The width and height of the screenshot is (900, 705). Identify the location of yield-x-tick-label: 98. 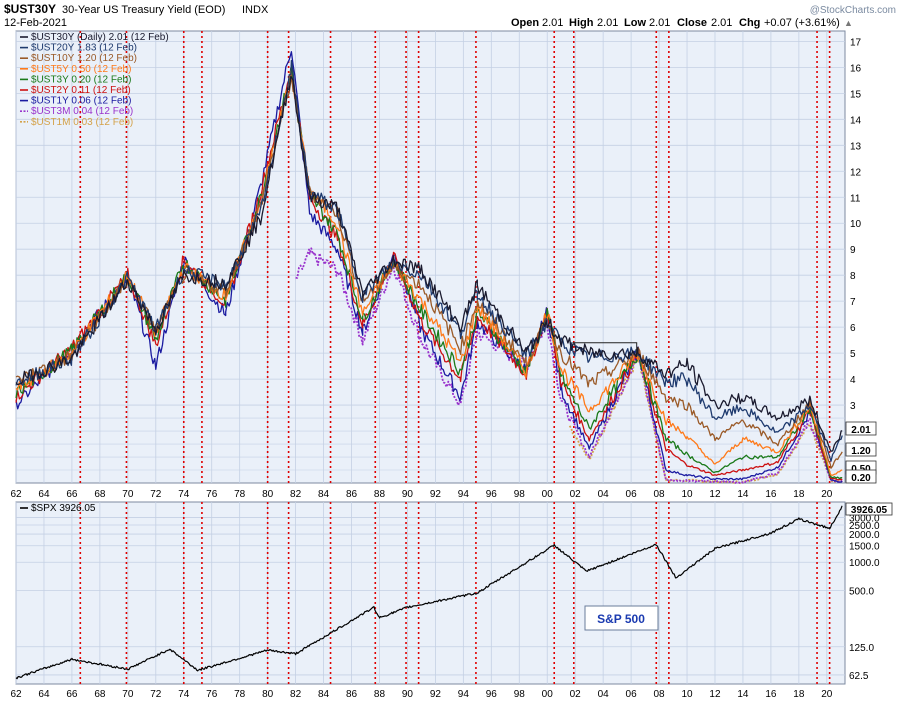
(520, 494).